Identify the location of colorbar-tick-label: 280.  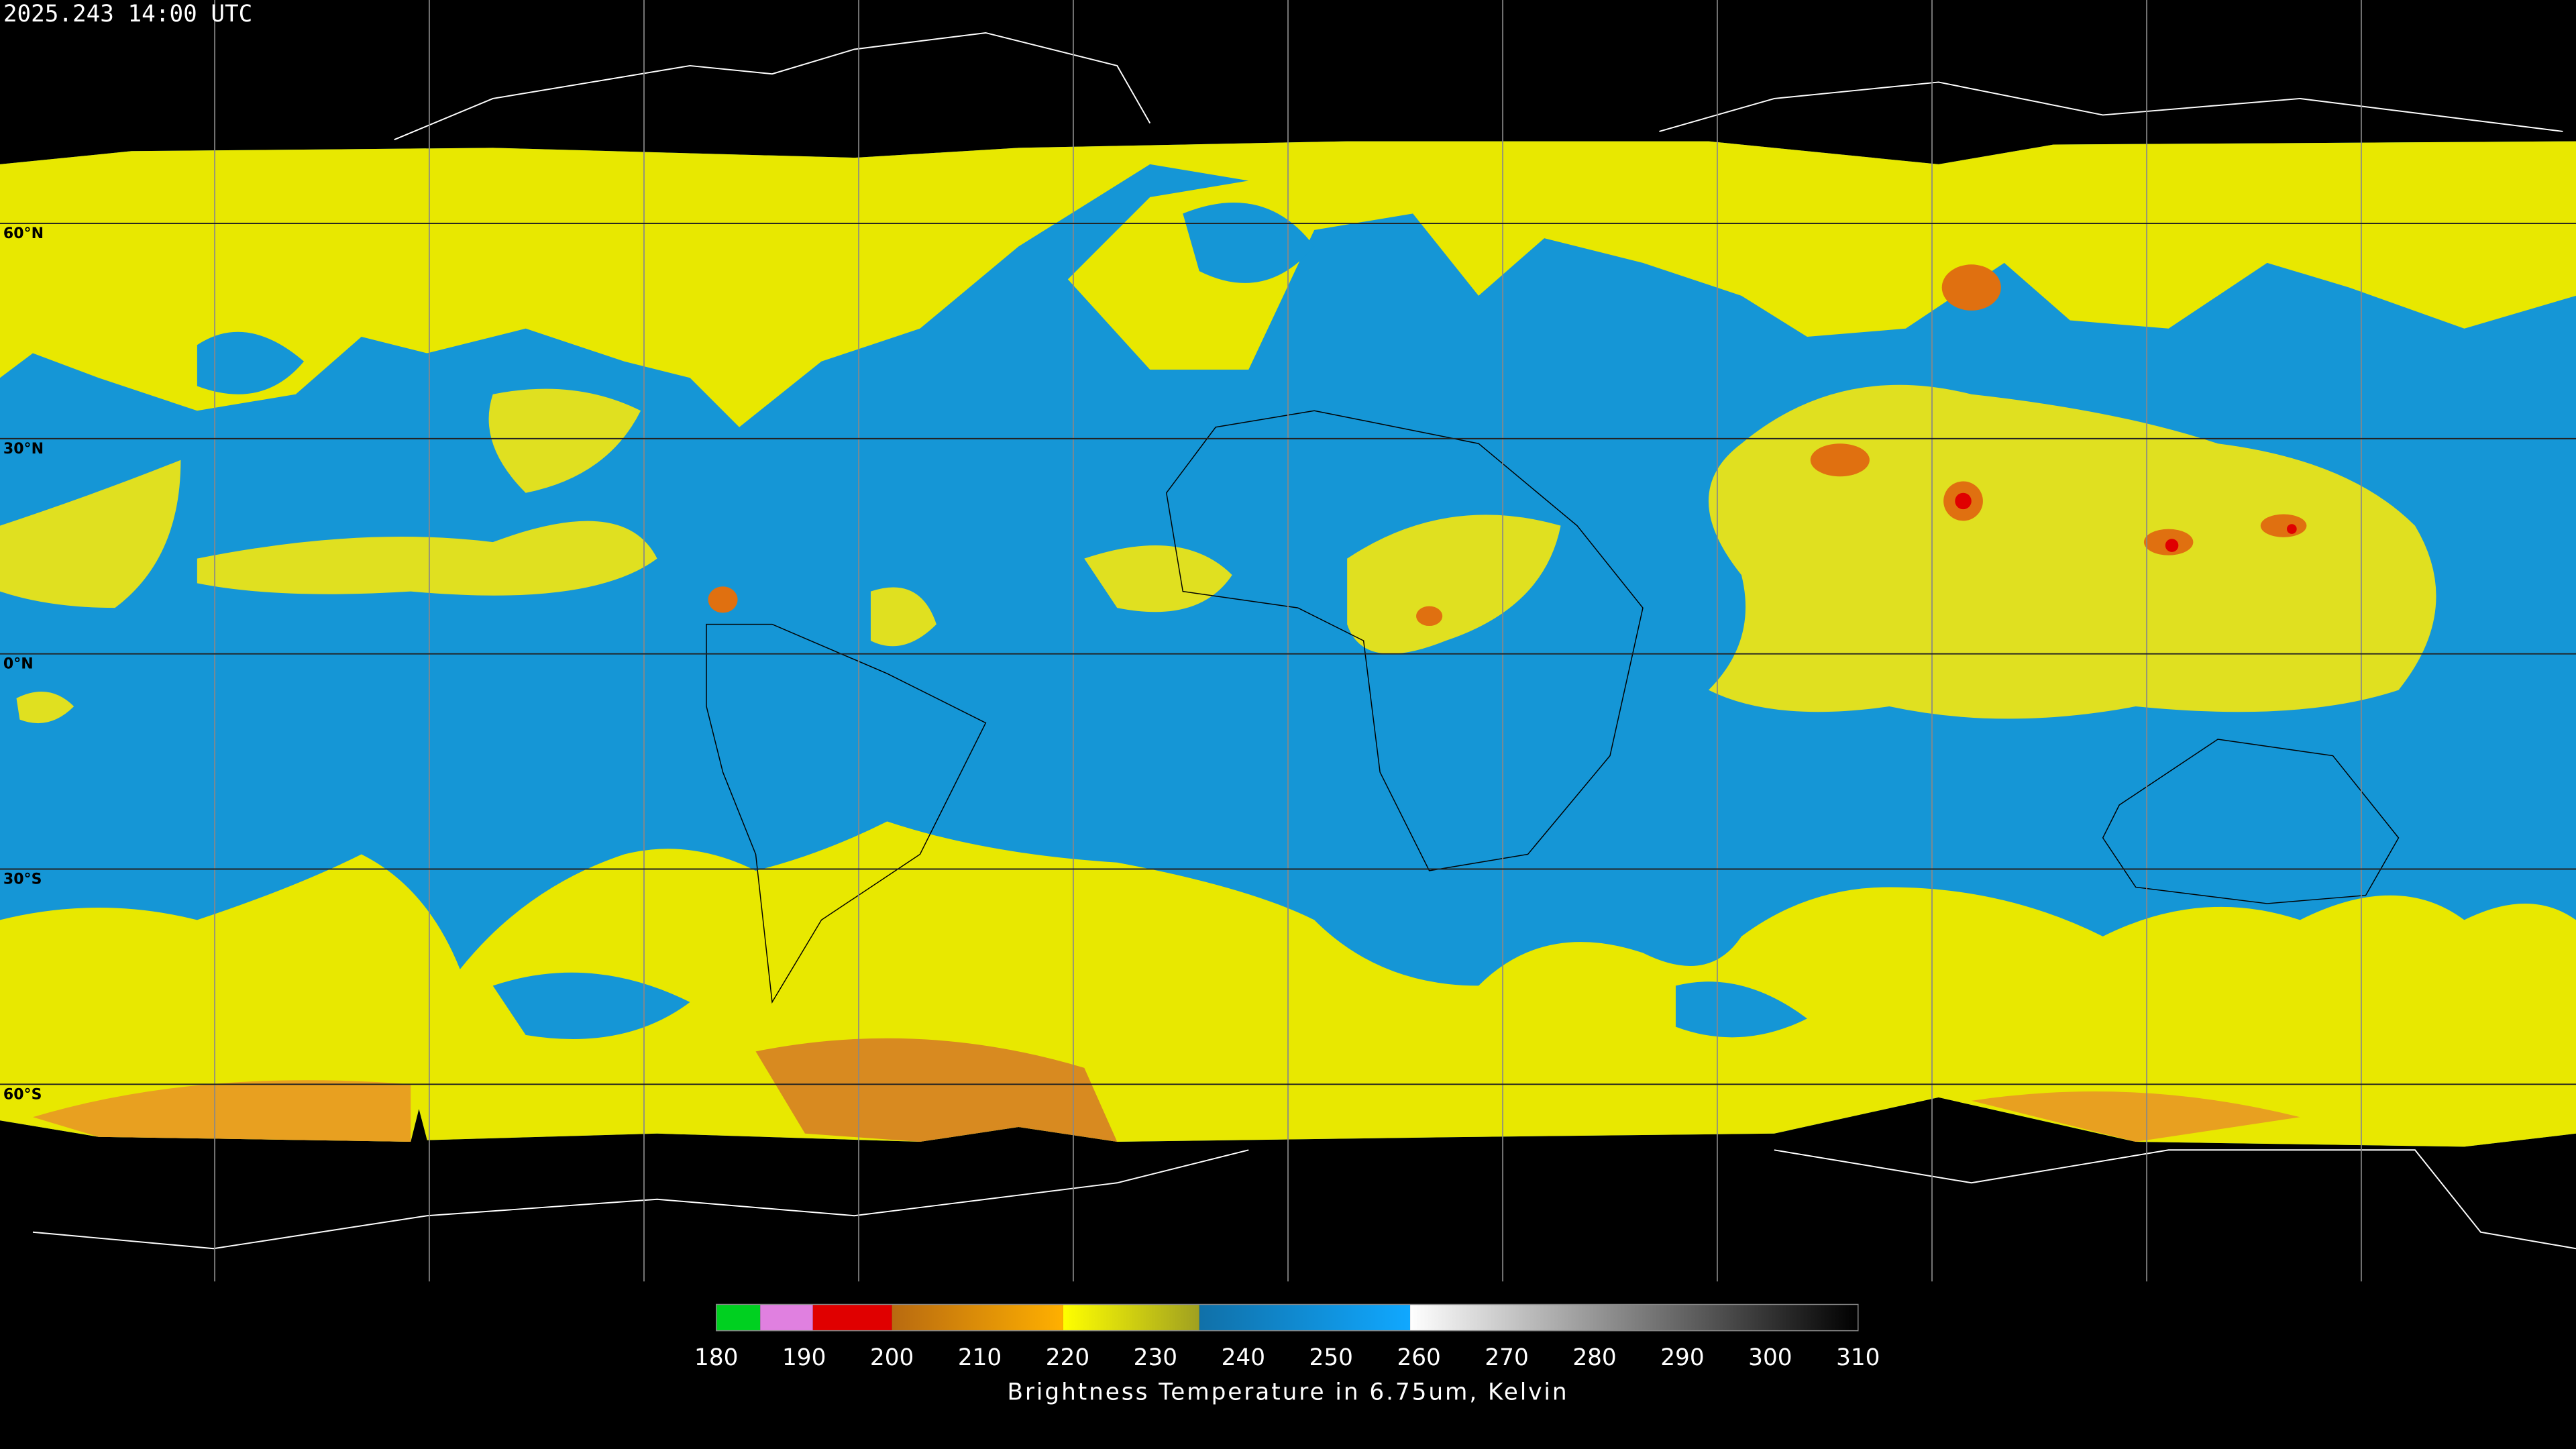
(1594, 1357).